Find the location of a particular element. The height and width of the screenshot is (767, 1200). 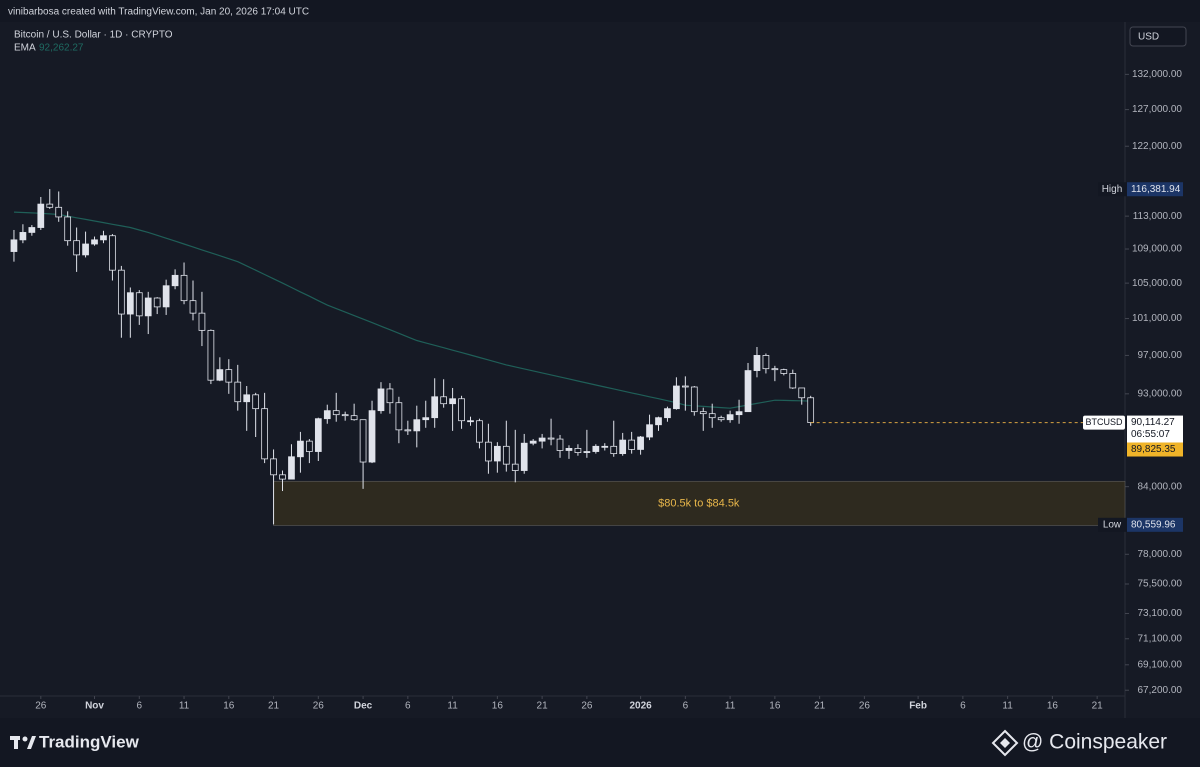

credit-logo is located at coordinates (1005, 743).